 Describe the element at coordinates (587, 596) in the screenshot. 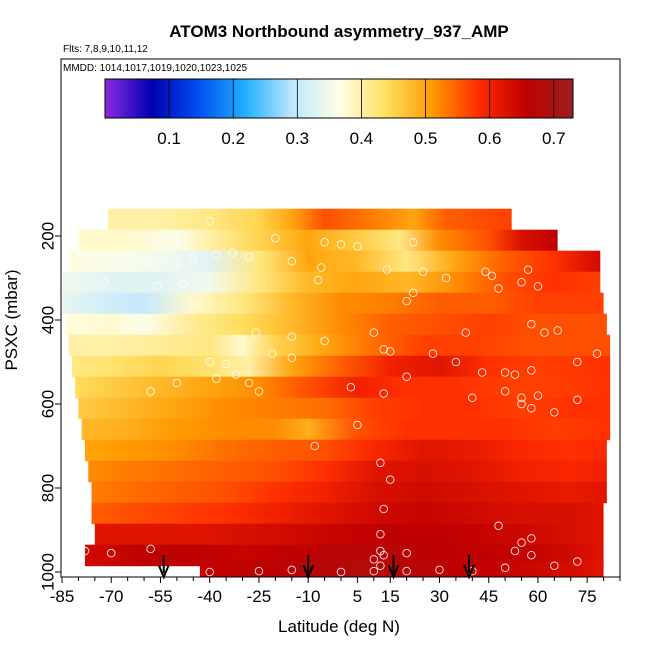

I see `x-tick-label: 75` at that location.